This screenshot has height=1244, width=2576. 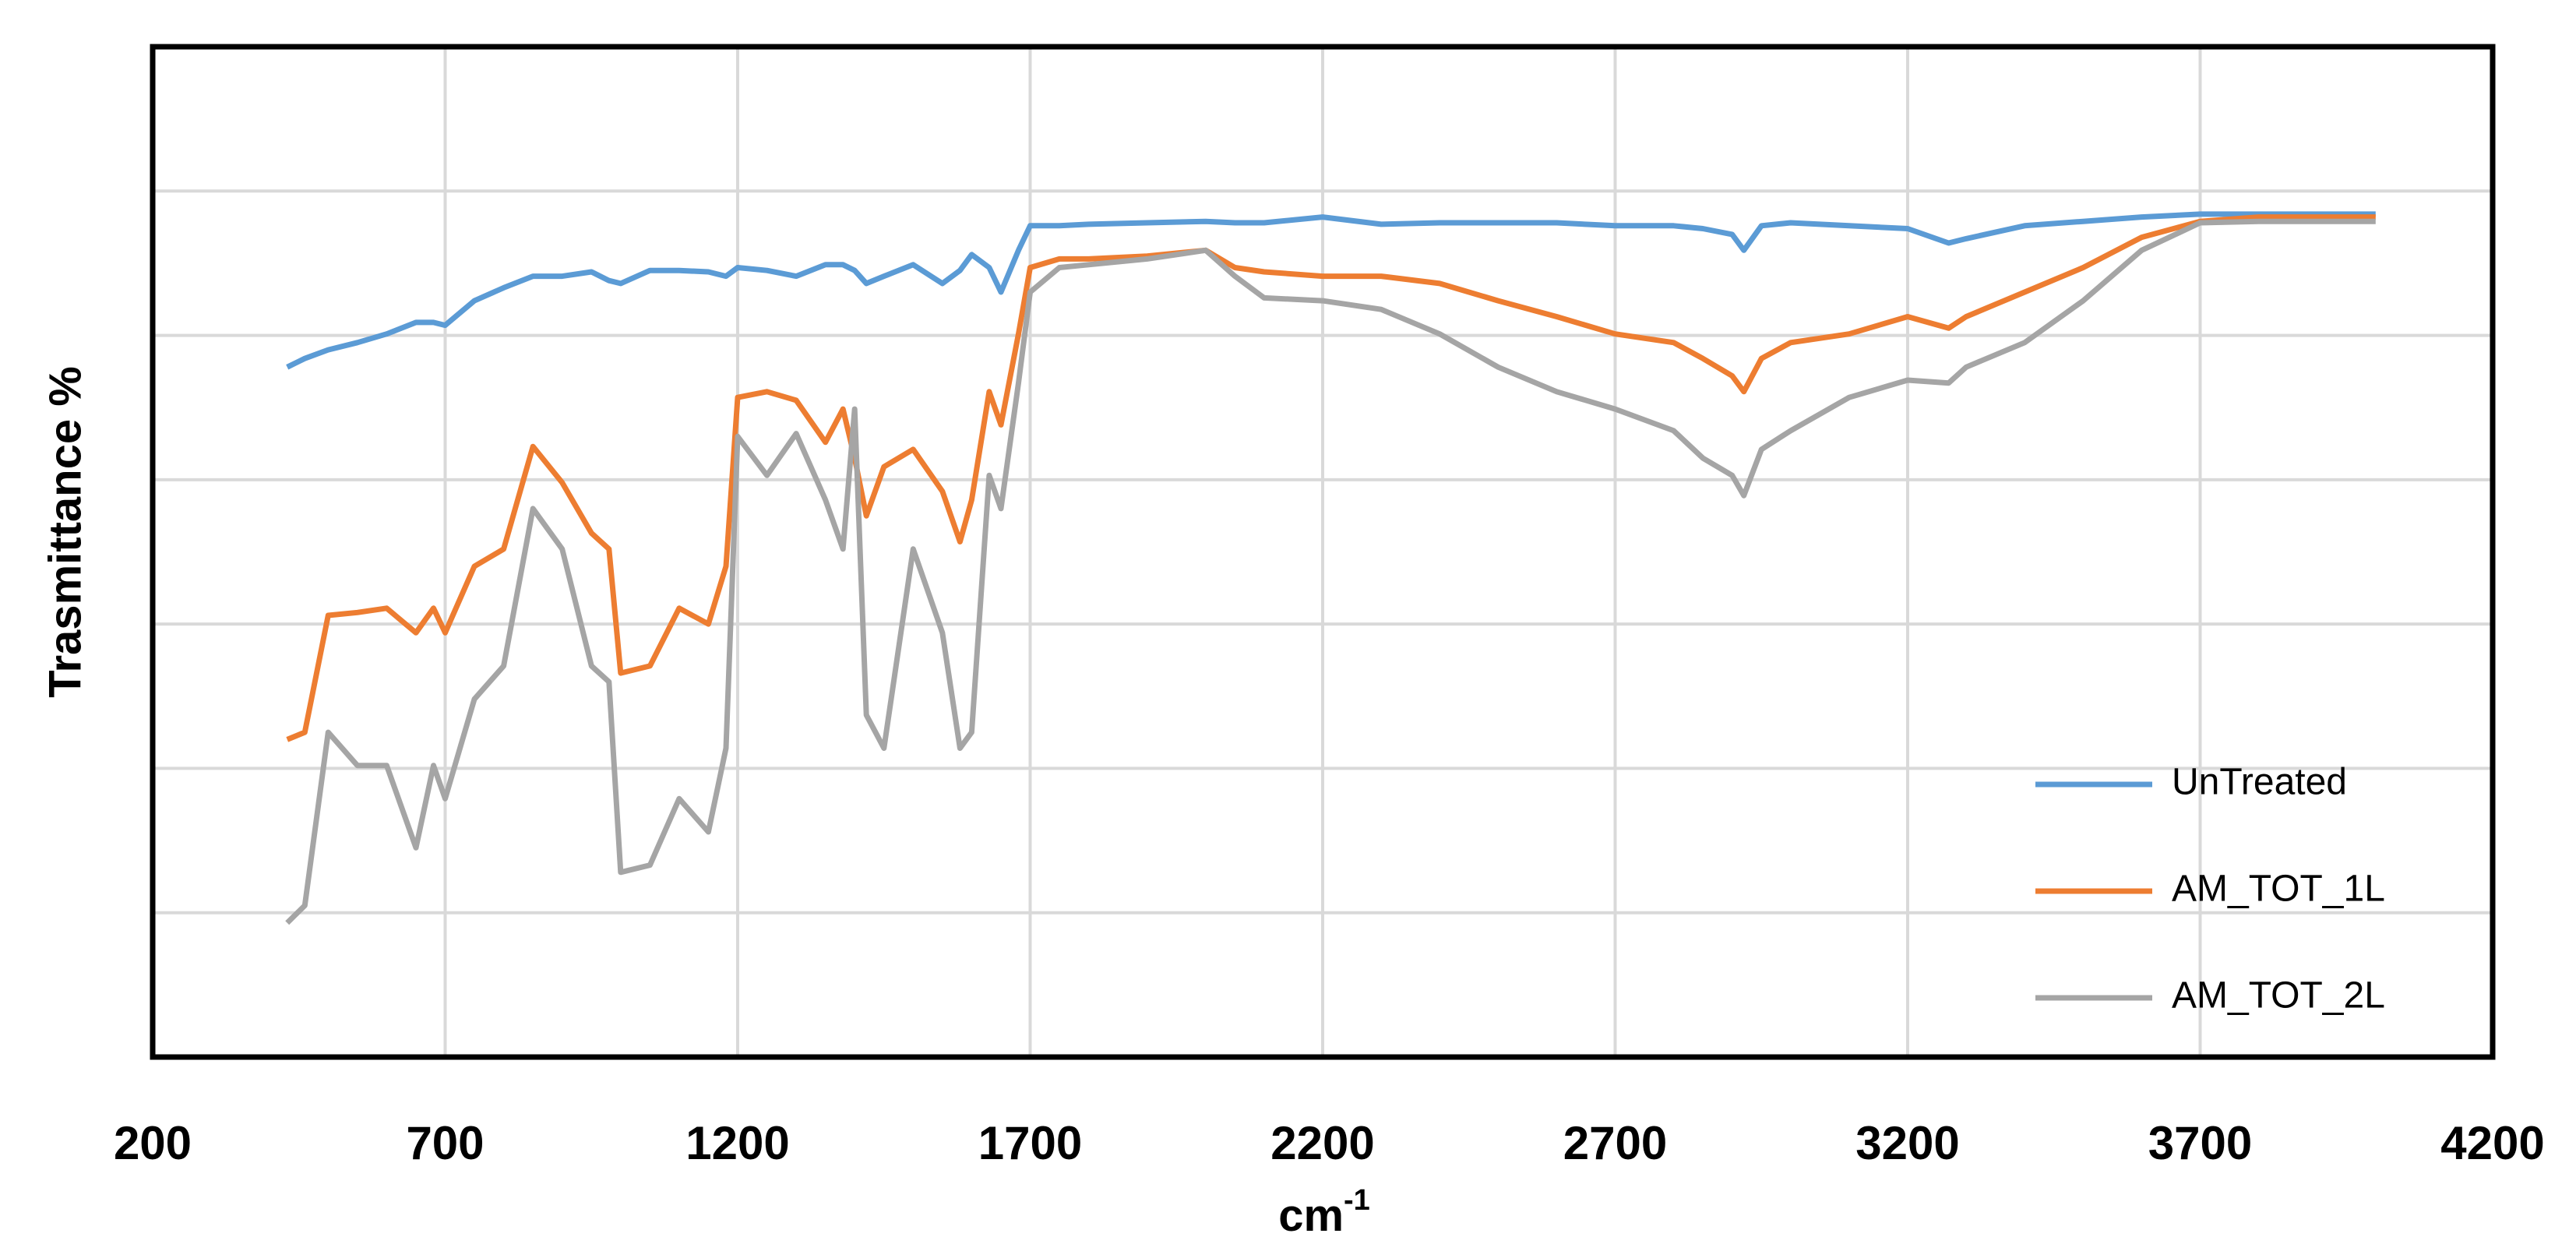 I want to click on x-axis-title-base: cm, so click(x=1311, y=1215).